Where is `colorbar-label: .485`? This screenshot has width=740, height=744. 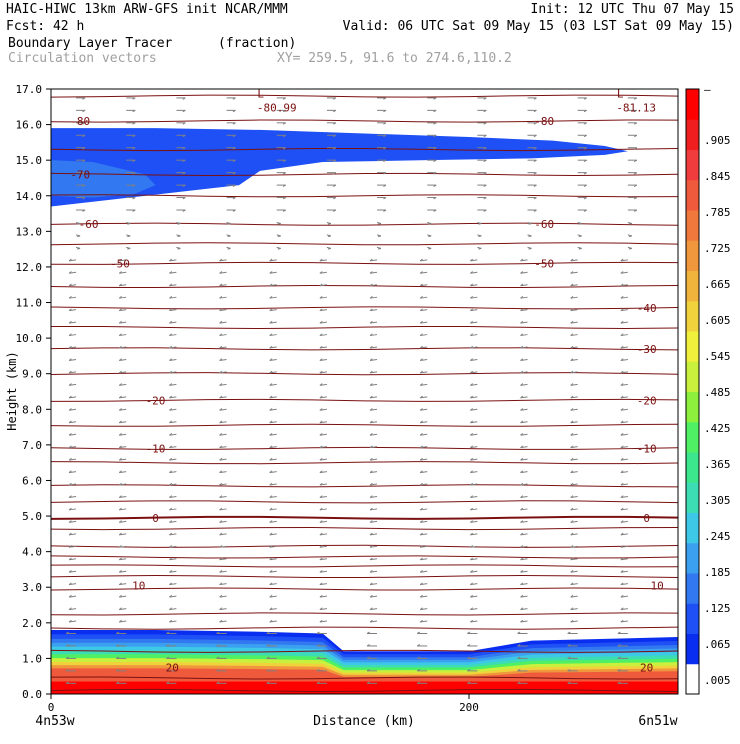 colorbar-label: .485 is located at coordinates (717, 392).